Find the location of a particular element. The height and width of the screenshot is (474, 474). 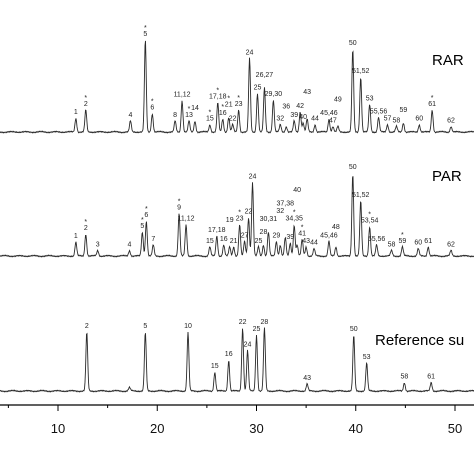

peak-label: 36 is located at coordinates (286, 106).